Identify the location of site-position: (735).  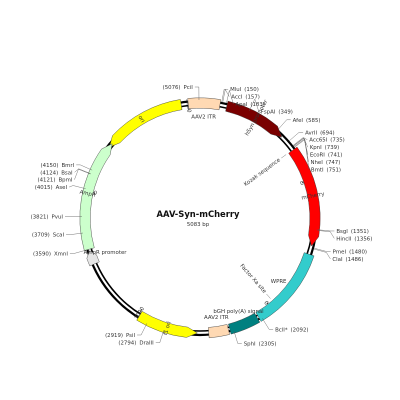
(337, 140).